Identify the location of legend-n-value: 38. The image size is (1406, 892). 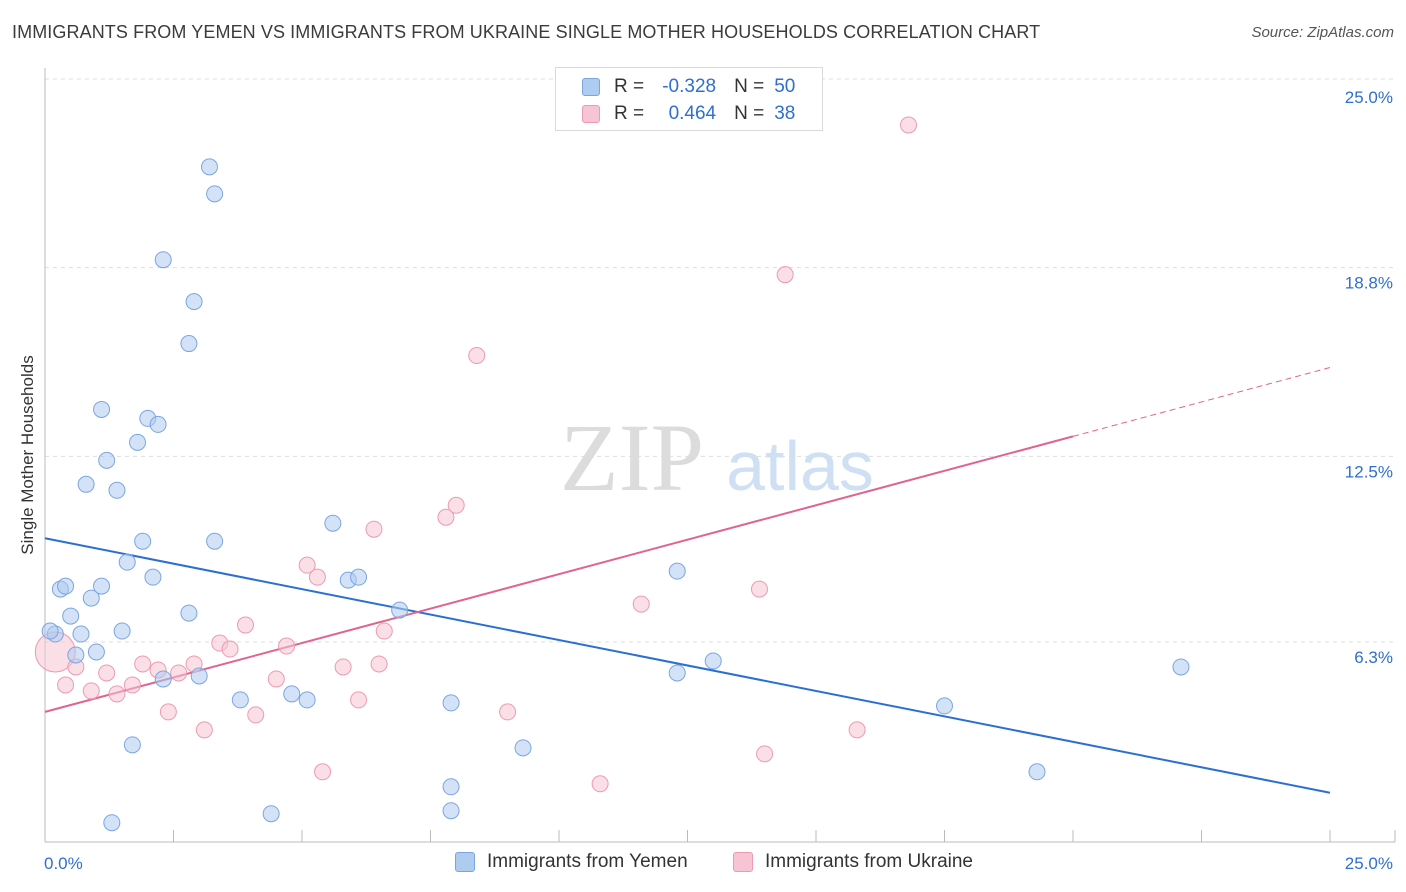
(785, 113).